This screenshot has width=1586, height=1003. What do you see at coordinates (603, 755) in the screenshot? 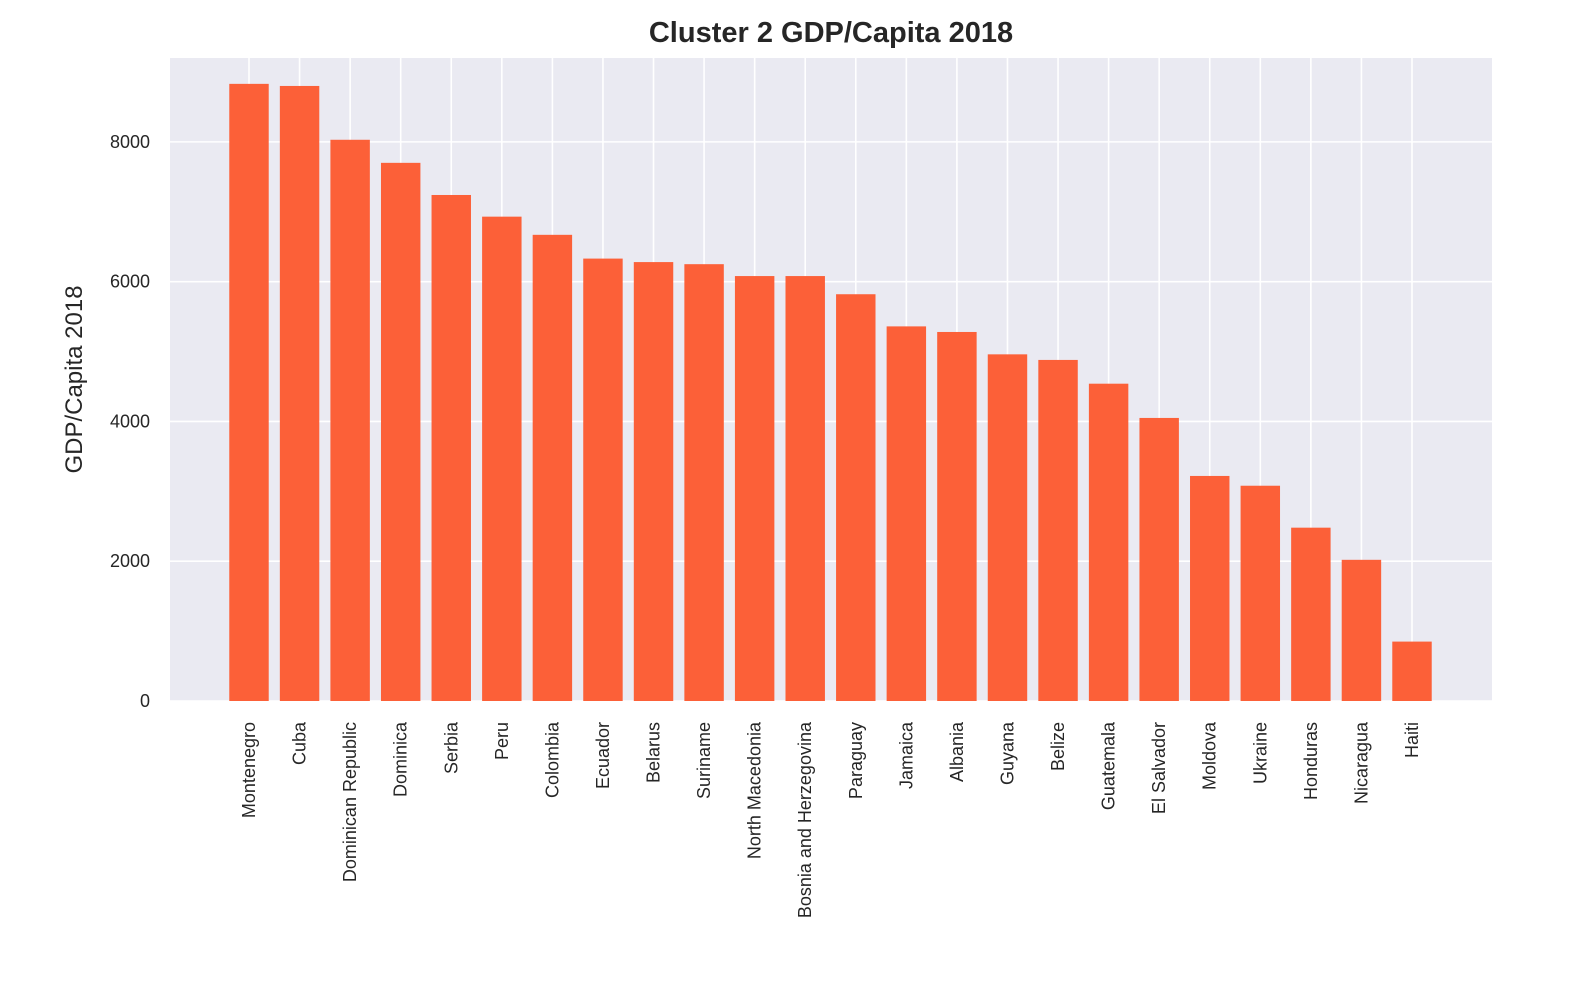
I see `x-tick-label: Ecuador` at bounding box center [603, 755].